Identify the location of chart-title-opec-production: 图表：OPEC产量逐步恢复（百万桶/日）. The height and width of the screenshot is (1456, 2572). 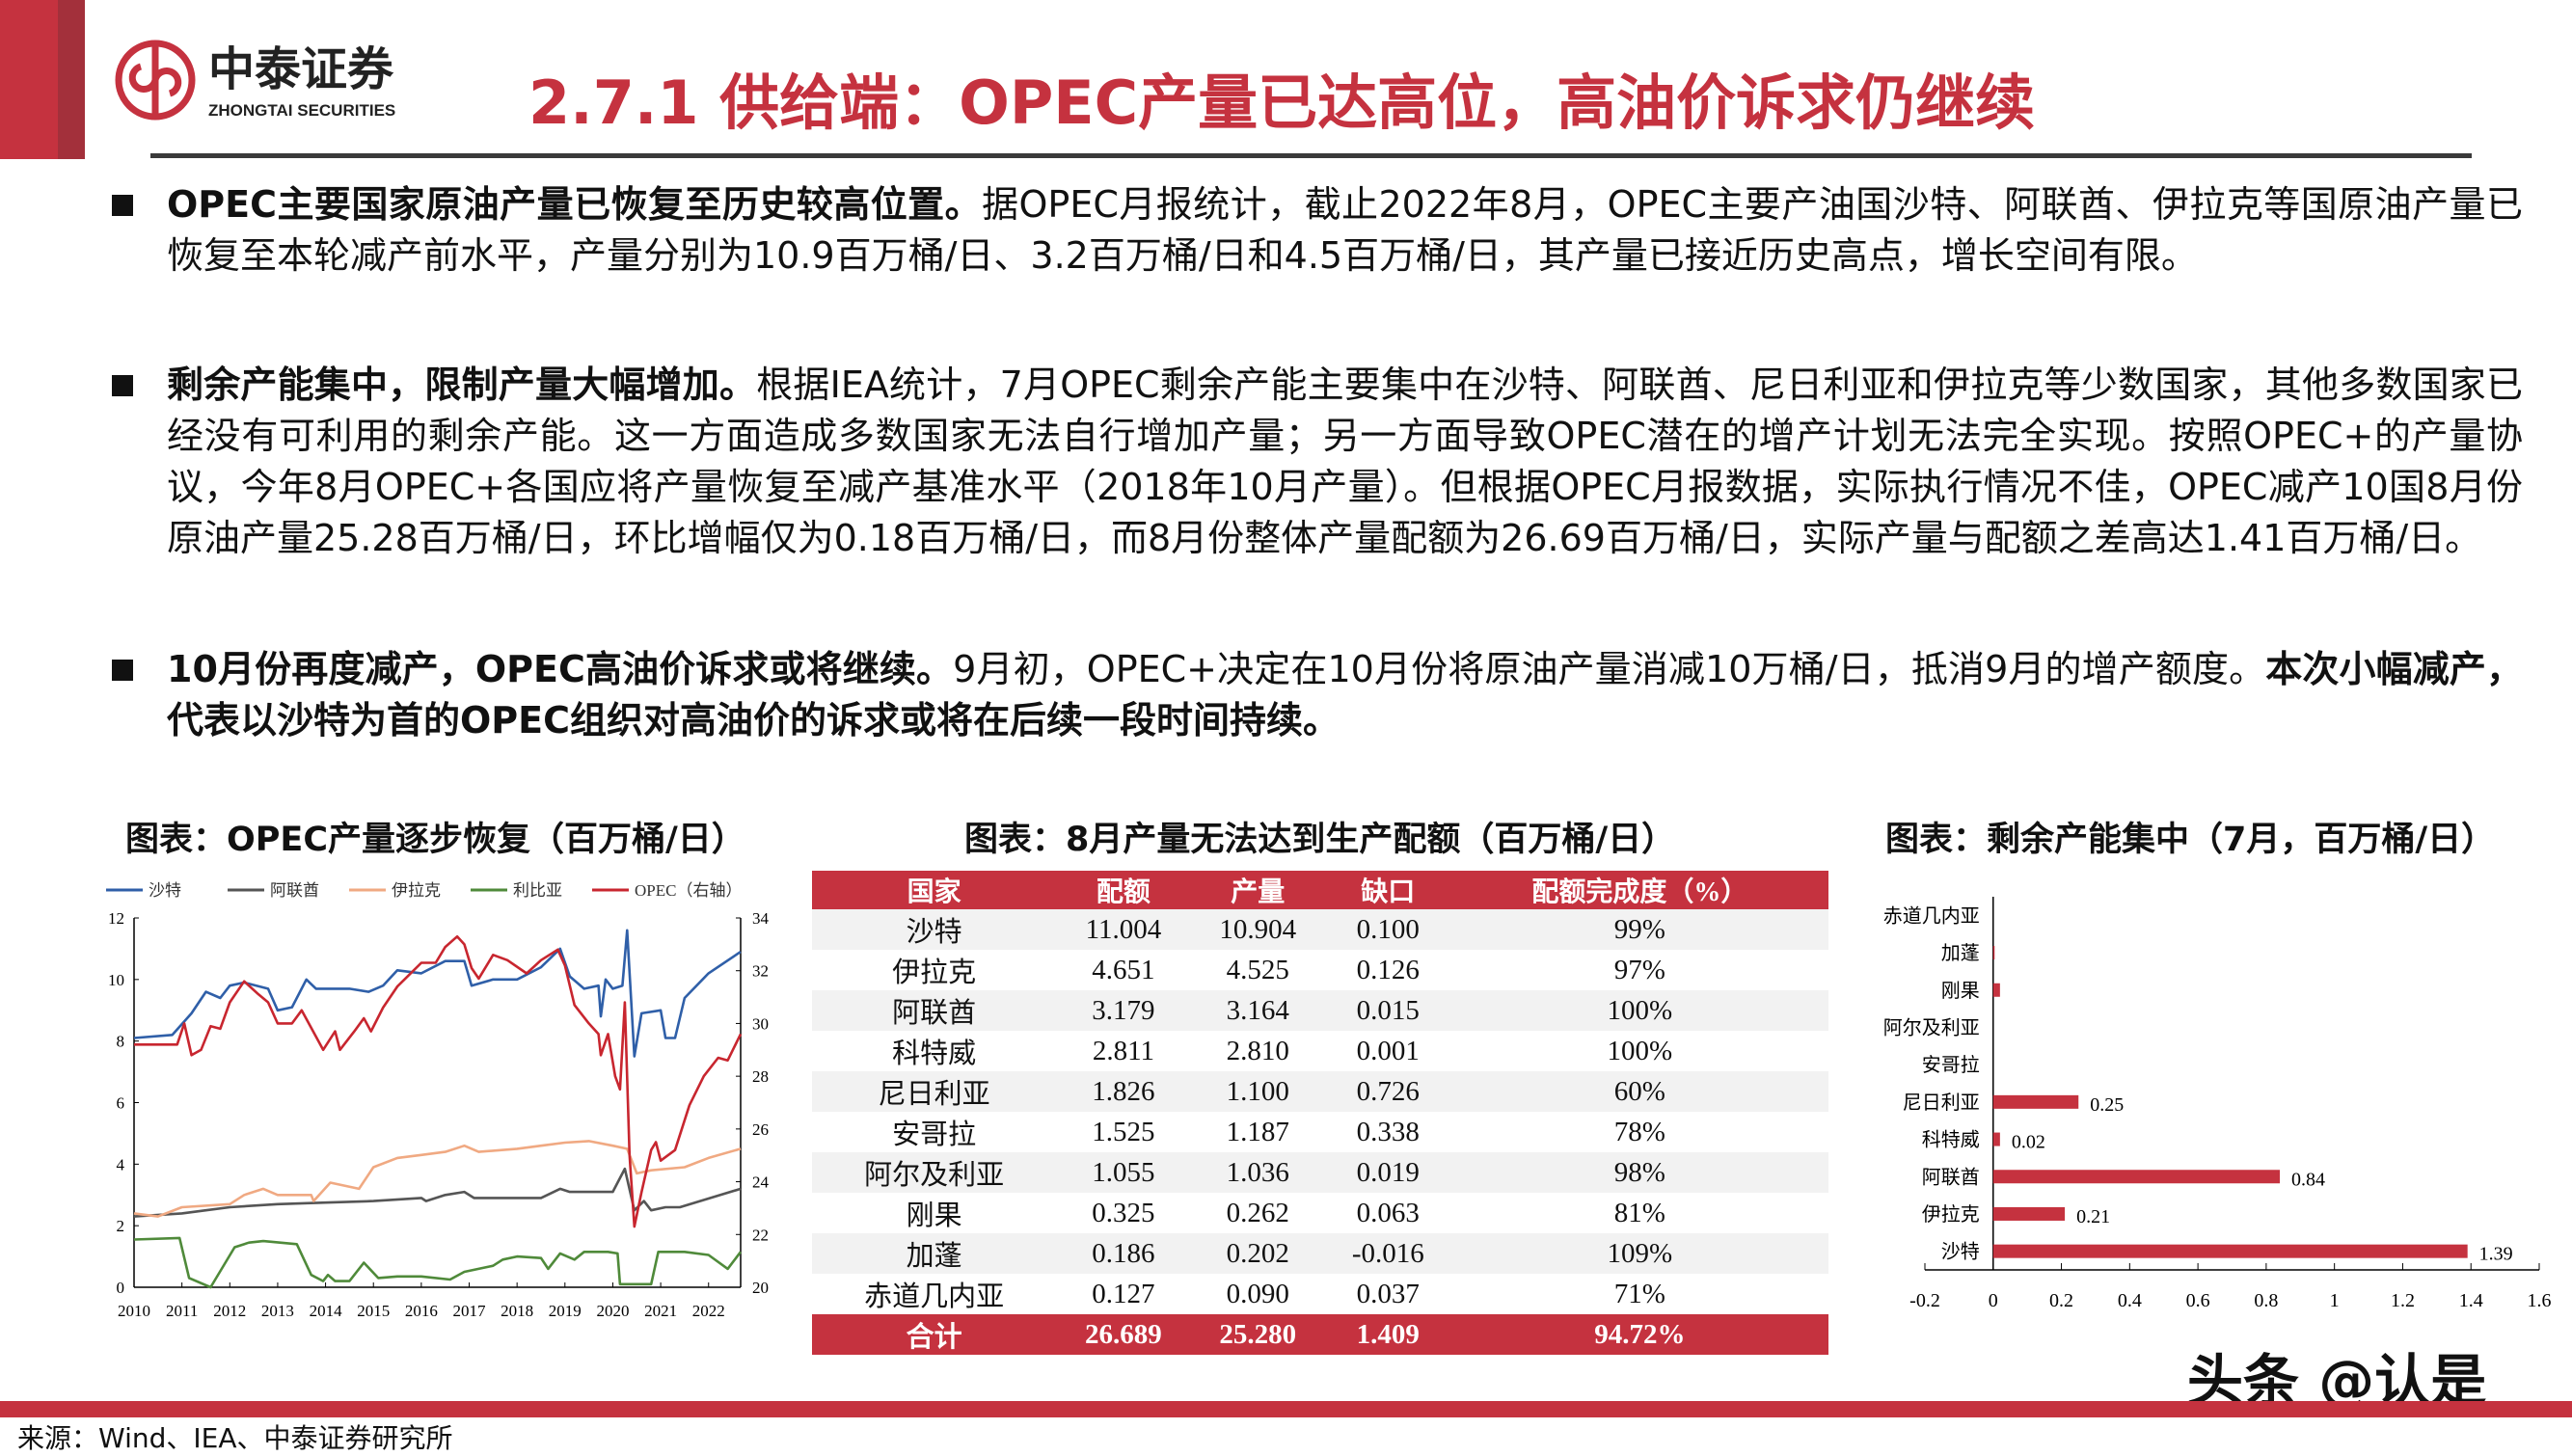
(435, 840).